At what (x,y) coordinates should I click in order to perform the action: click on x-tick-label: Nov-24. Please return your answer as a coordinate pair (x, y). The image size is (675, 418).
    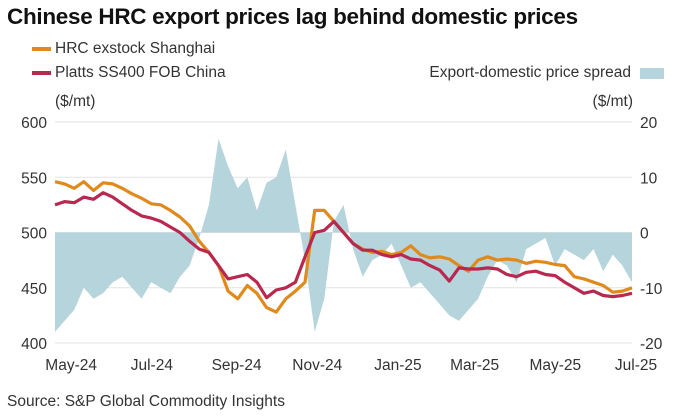
    Looking at the image, I should click on (317, 365).